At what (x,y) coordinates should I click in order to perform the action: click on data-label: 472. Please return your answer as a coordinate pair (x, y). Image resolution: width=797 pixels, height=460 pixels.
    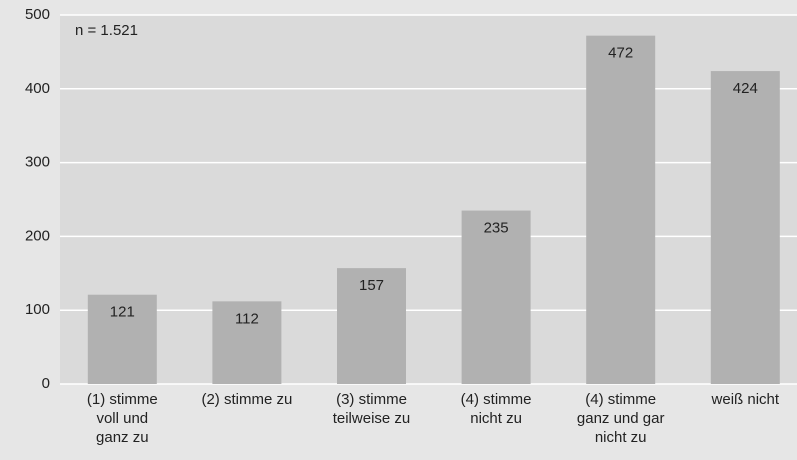
    Looking at the image, I should click on (620, 53).